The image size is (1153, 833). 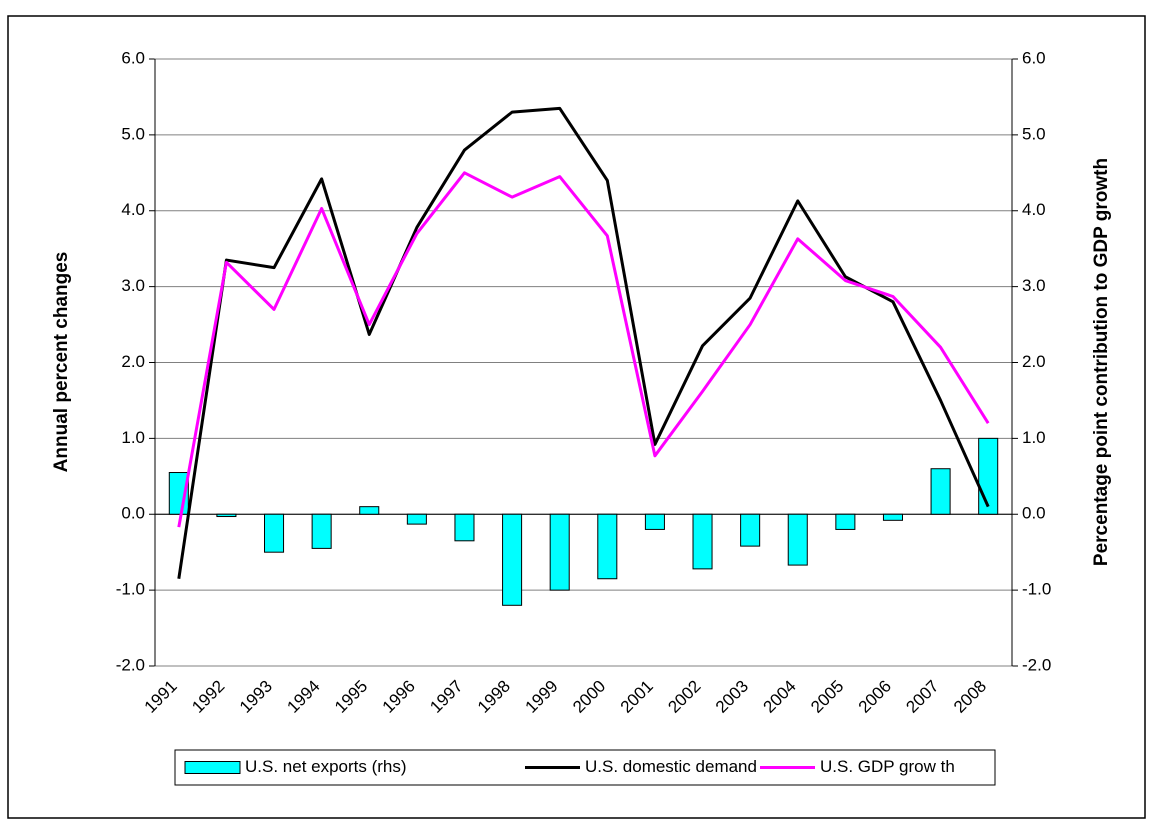 What do you see at coordinates (133, 285) in the screenshot?
I see `y-tick-label: 3.0` at bounding box center [133, 285].